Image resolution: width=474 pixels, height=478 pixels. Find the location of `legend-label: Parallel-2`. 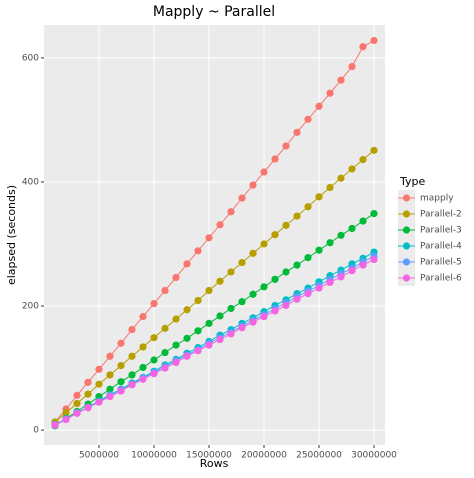

legend-label: Parallel-2 is located at coordinates (441, 215).